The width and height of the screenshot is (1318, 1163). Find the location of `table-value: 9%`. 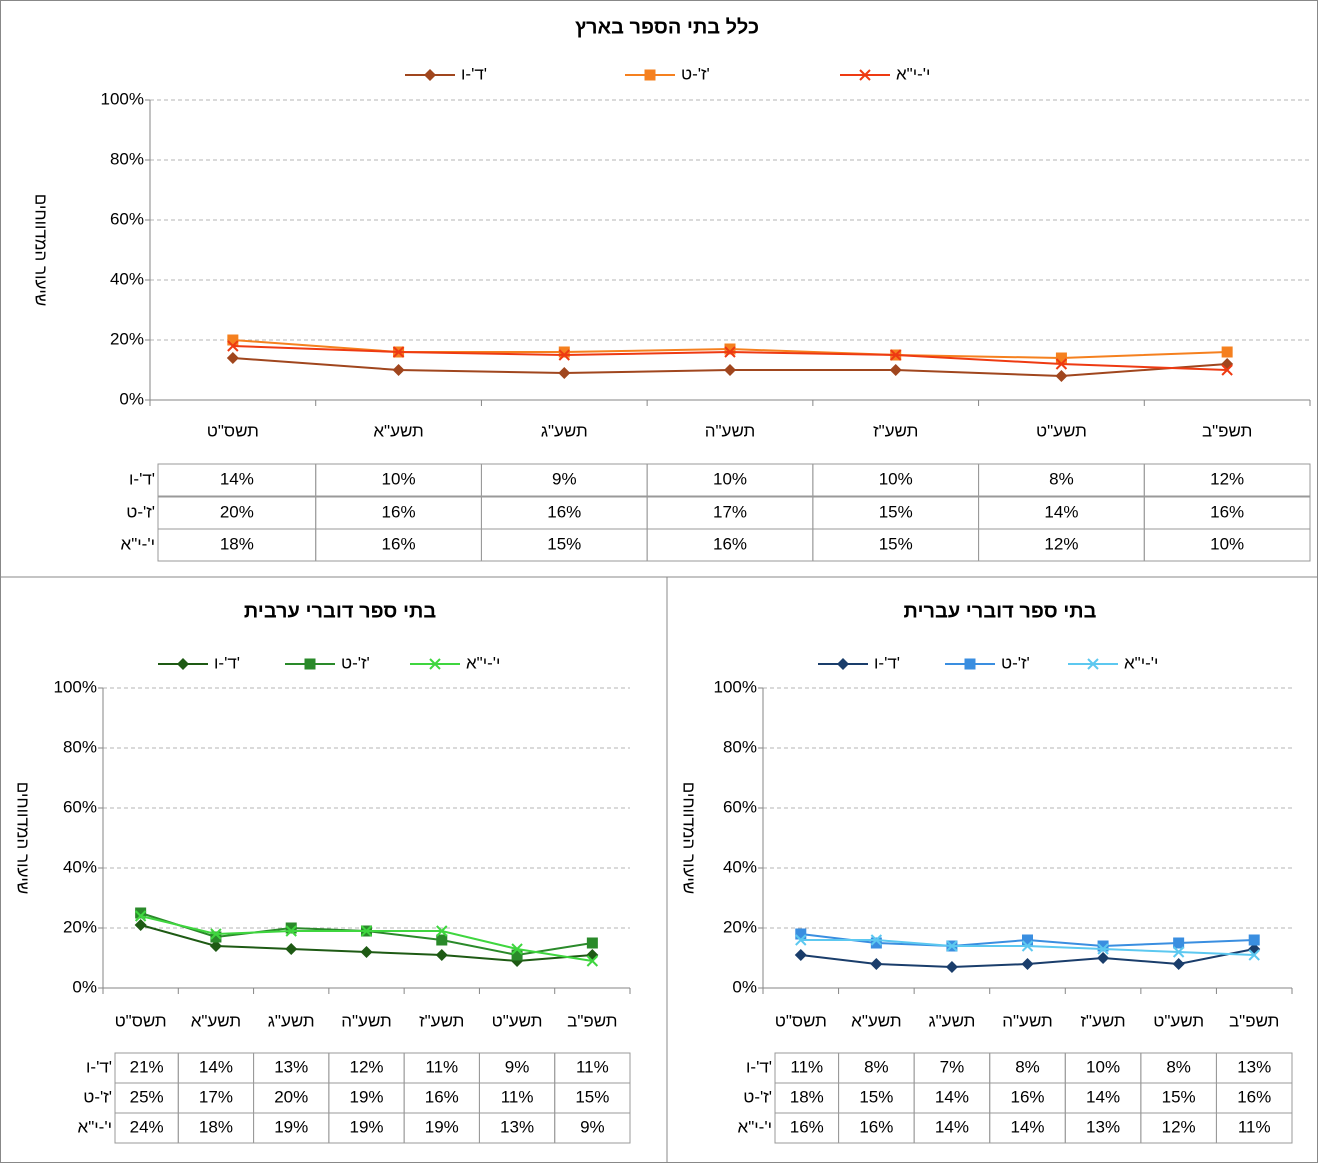

table-value: 9% is located at coordinates (517, 1066).